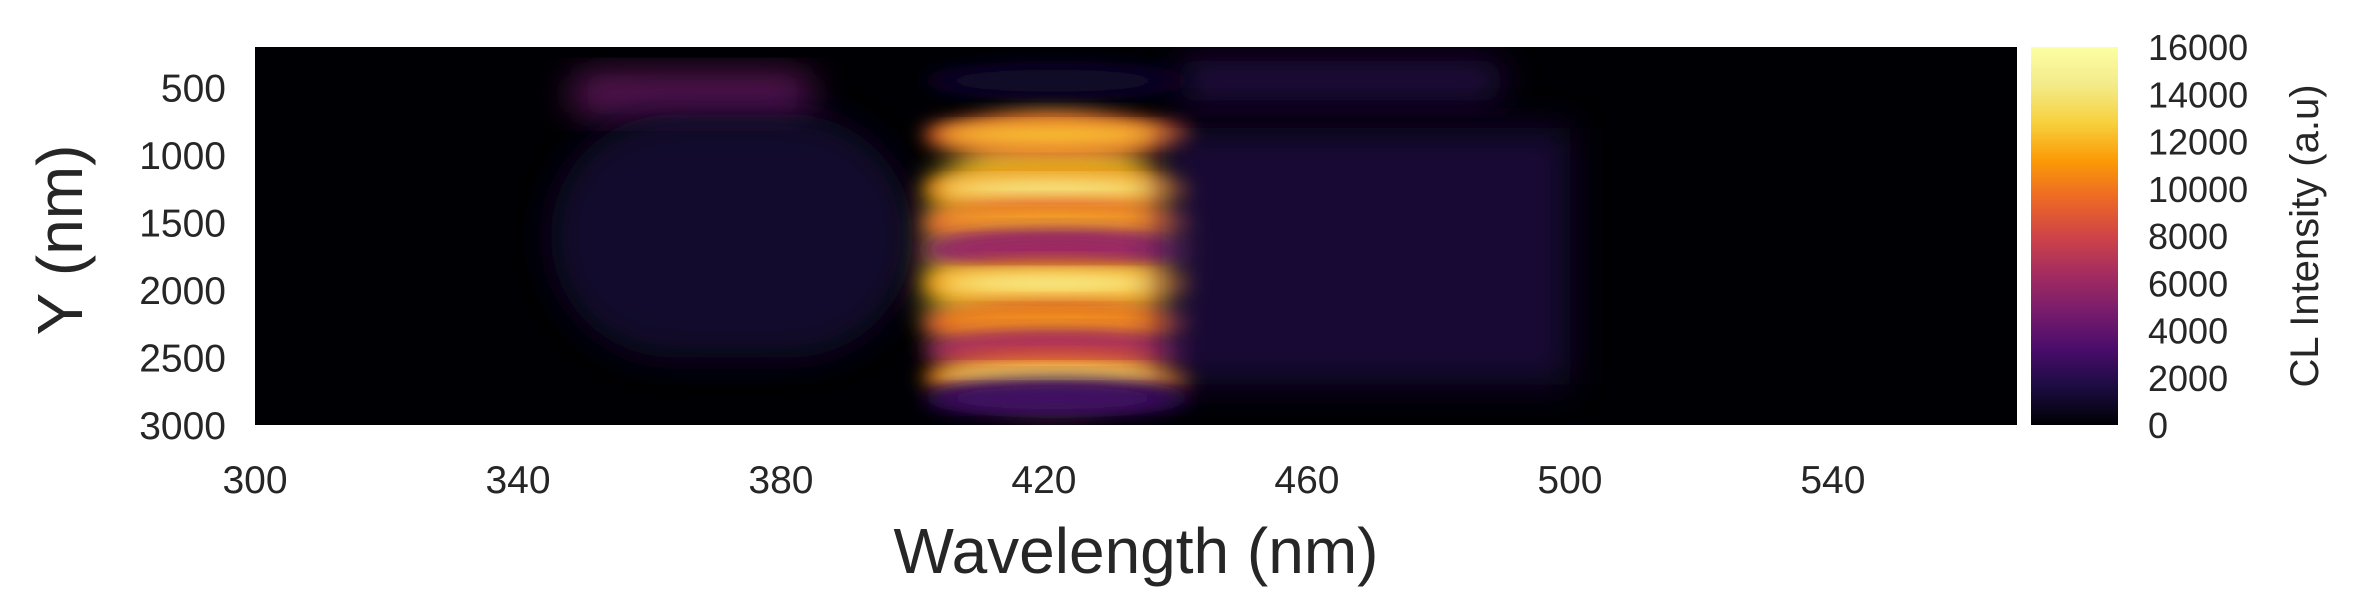 This screenshot has height=615, width=2354. What do you see at coordinates (182, 426) in the screenshot?
I see `y-tick-label: 3000` at bounding box center [182, 426].